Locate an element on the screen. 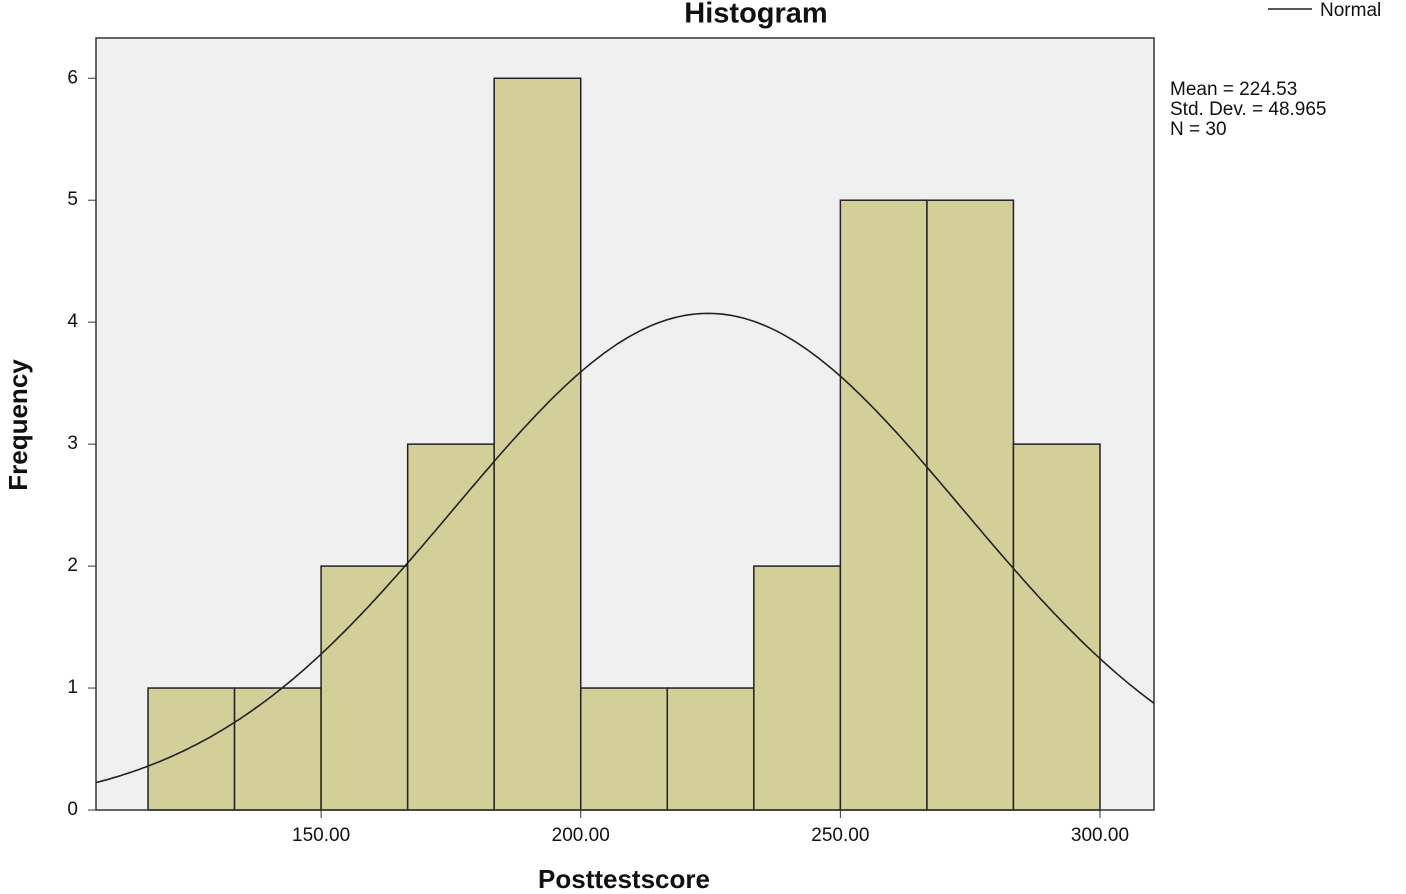 The height and width of the screenshot is (894, 1406). x-tick-label: 200.00 is located at coordinates (581, 835).